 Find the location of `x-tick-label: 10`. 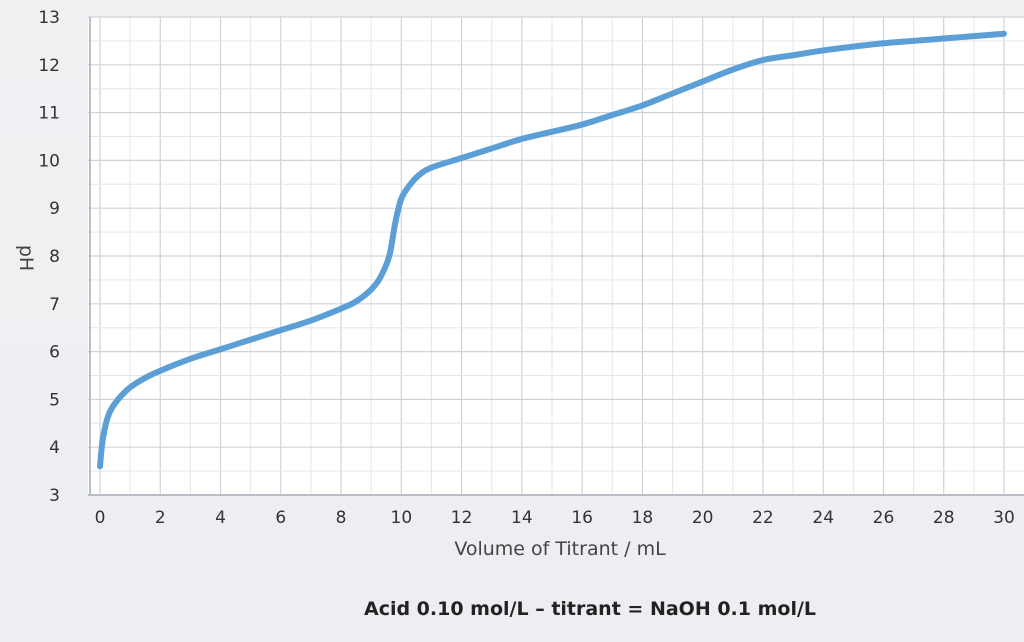

x-tick-label: 10 is located at coordinates (402, 518).